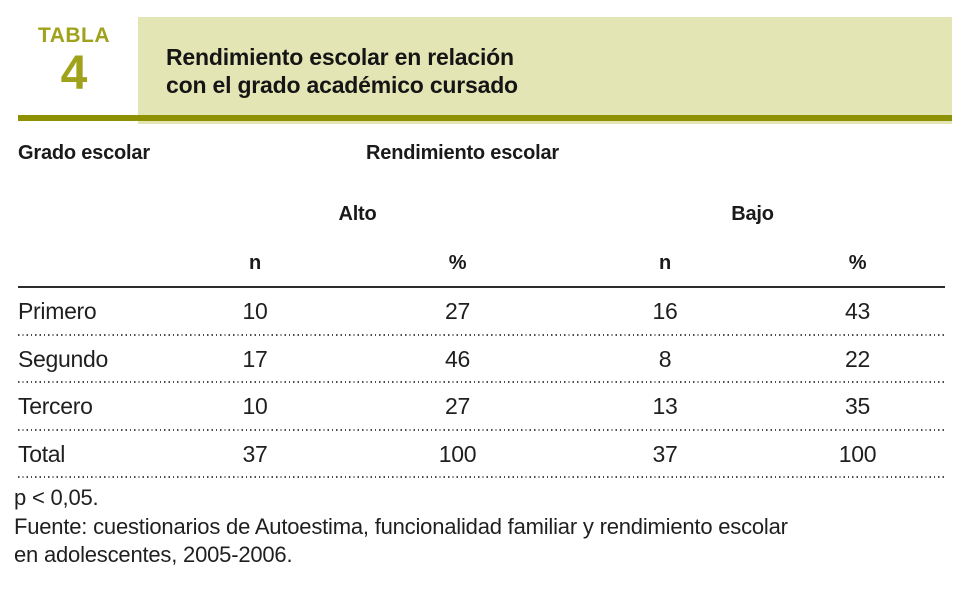  Describe the element at coordinates (255, 358) in the screenshot. I see `cell-n-alto: 17` at that location.